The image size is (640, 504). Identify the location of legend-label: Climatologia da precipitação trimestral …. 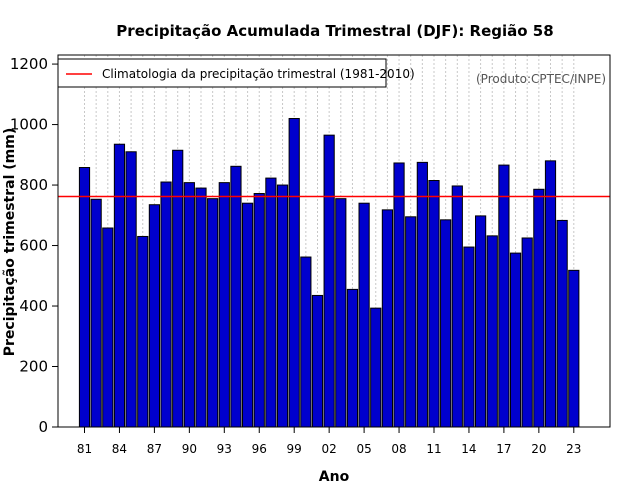
(258, 74).